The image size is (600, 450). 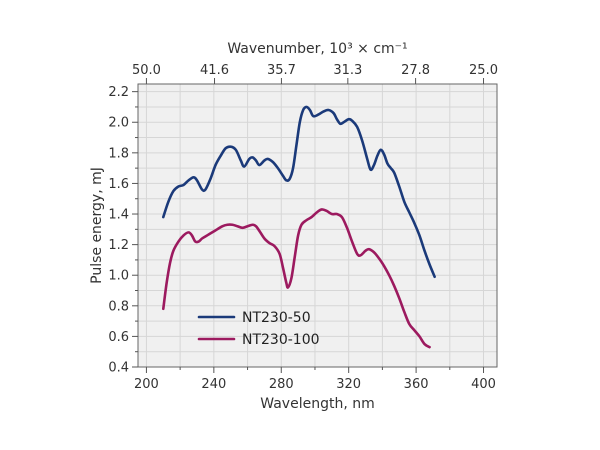 I want to click on top-tick-label: 31.3, so click(x=347, y=70).